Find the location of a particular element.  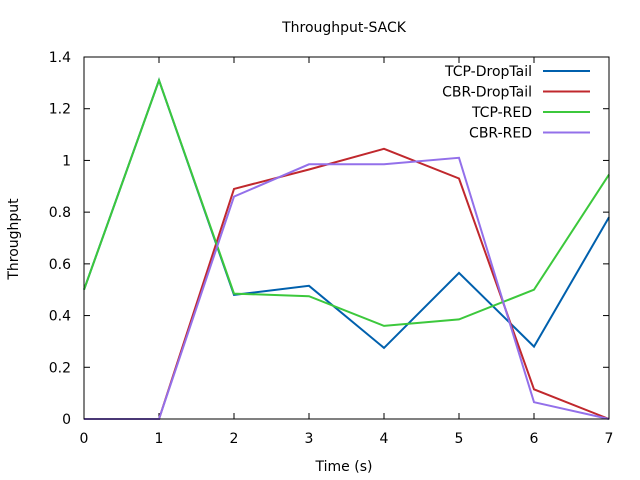

x-tick-label: 3 is located at coordinates (309, 439).